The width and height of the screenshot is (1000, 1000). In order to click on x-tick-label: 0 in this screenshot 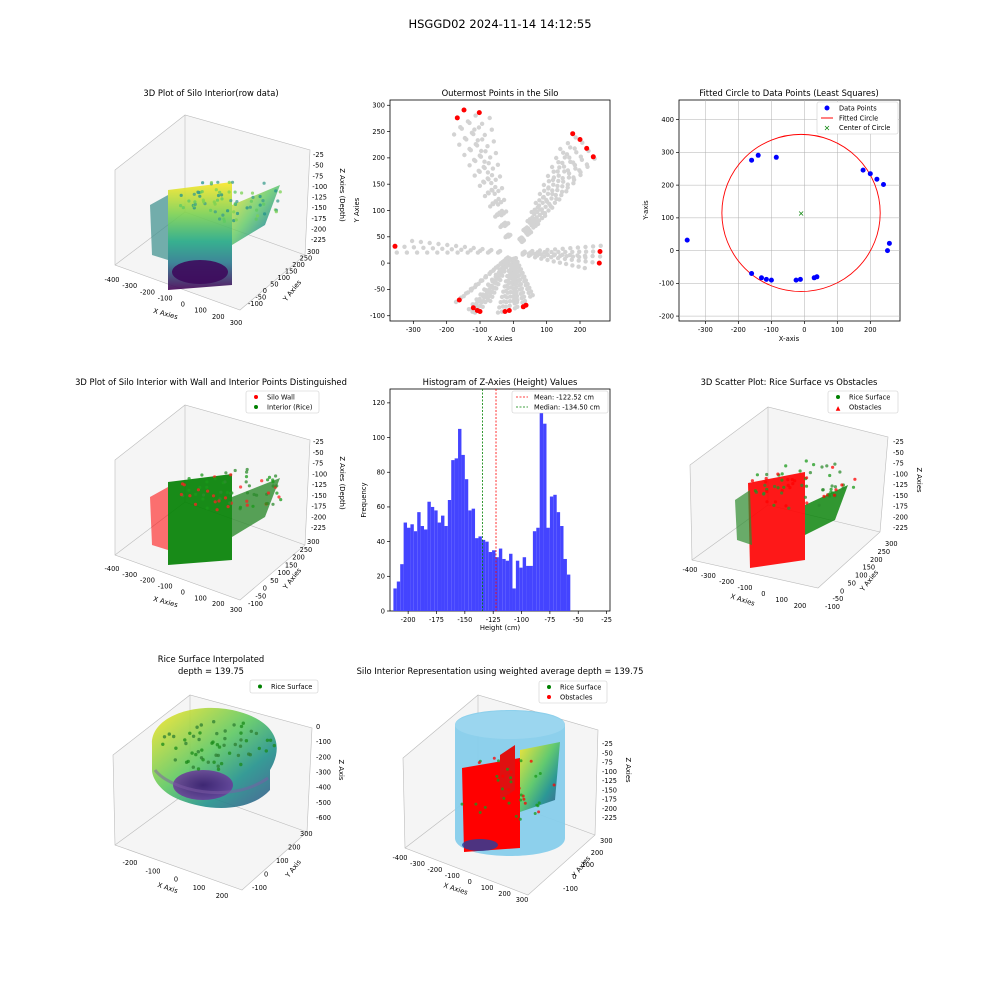, I will do `click(183, 305)`.